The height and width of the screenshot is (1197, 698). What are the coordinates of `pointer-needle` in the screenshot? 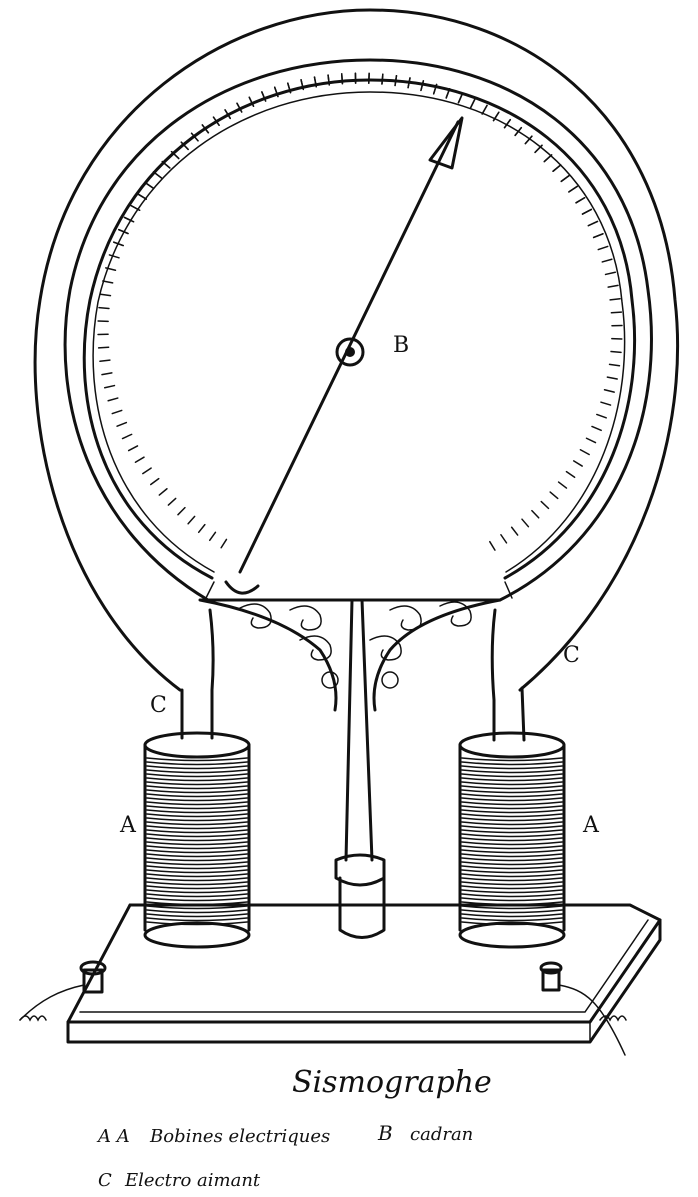 It's located at (344, 355).